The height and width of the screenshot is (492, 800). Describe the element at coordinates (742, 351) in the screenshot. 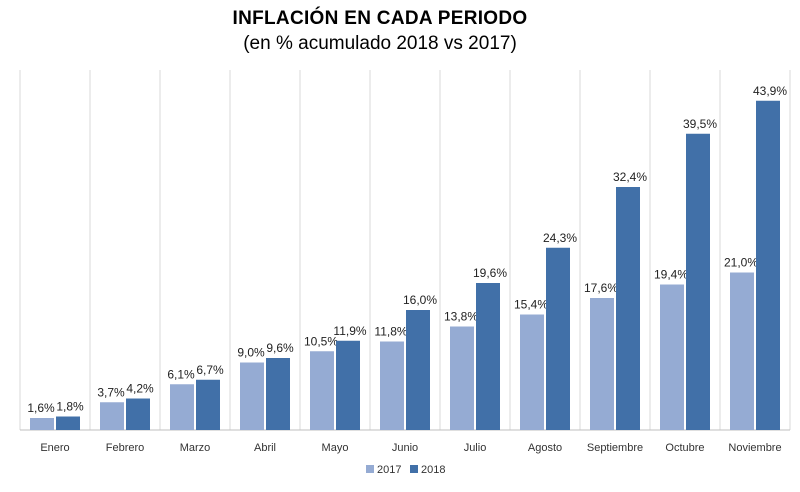

I see `bar-2017-noviembre` at that location.